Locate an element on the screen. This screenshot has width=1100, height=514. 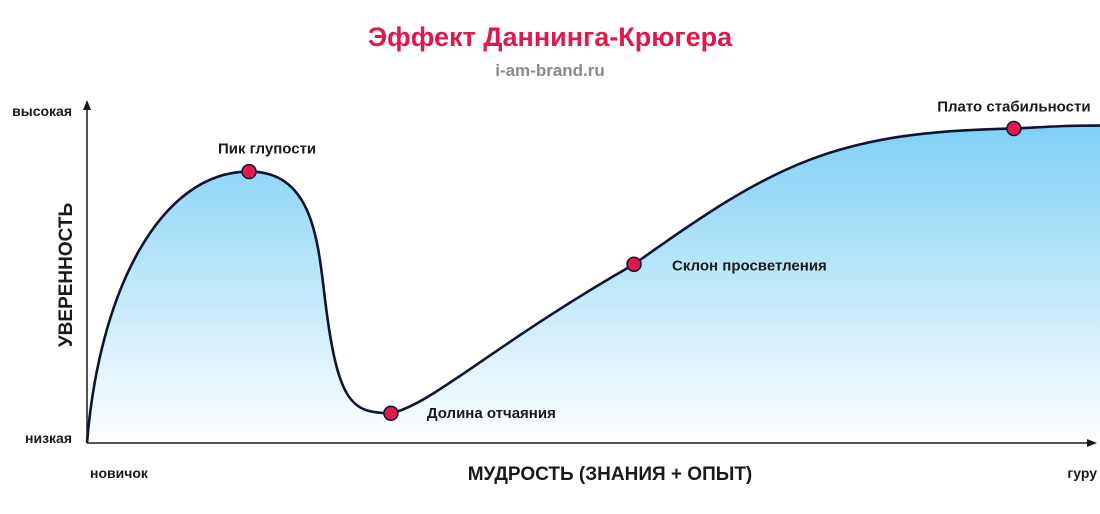
y-axis-arrow is located at coordinates (87, 105).